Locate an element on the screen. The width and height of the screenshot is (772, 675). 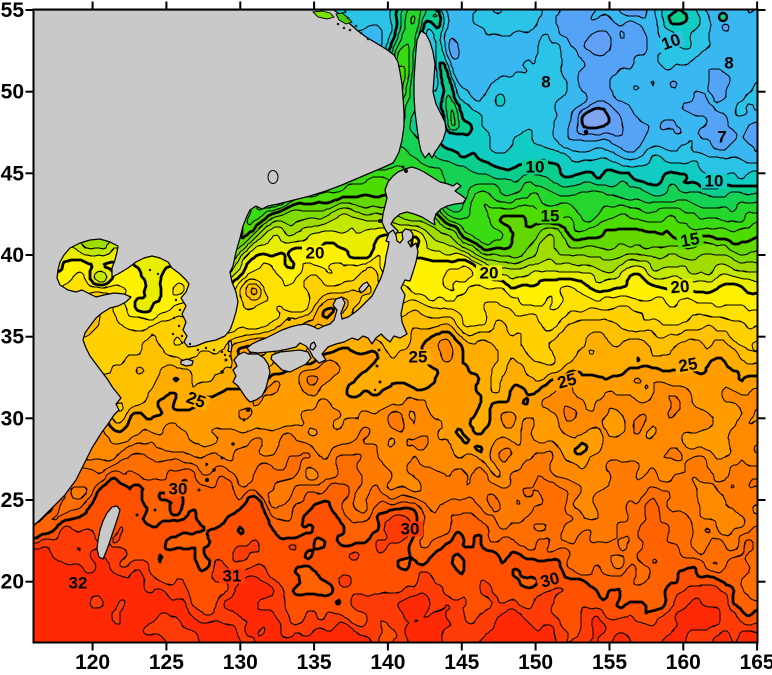
svg-text: 125 is located at coordinates (166, 662).